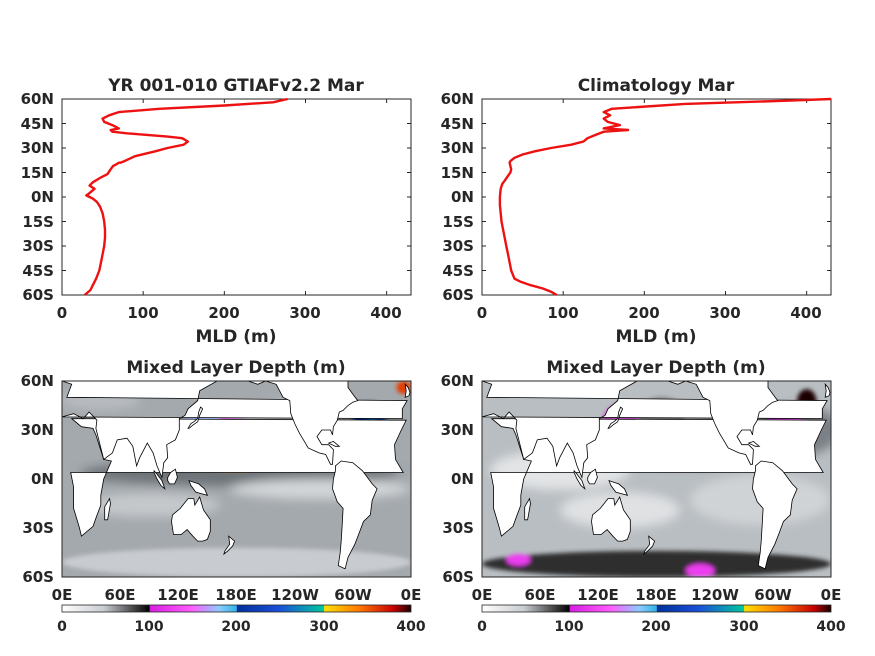  I want to click on y-tick-label: 45N, so click(37, 124).